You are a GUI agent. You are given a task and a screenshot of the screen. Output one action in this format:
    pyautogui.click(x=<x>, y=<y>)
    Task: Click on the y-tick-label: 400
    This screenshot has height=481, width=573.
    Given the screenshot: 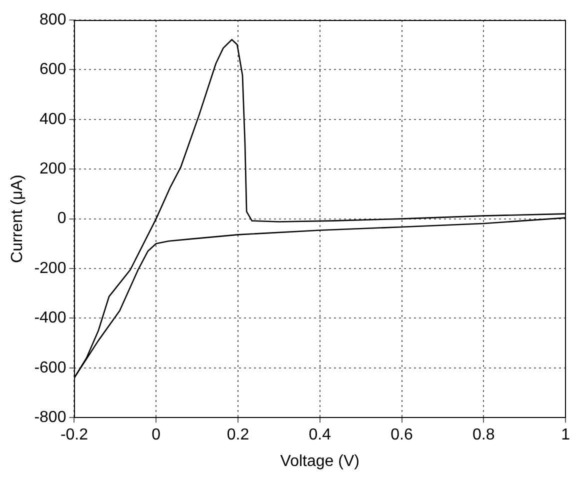 What is the action you would take?
    pyautogui.click(x=53, y=119)
    